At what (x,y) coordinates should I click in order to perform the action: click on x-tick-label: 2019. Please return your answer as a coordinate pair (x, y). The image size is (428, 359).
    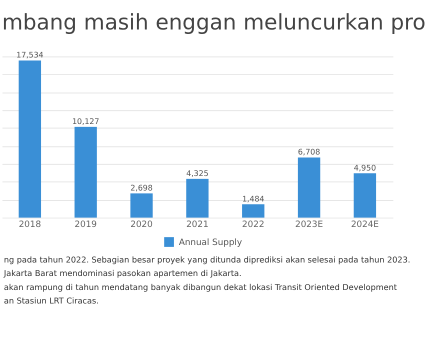
    Looking at the image, I should click on (85, 225).